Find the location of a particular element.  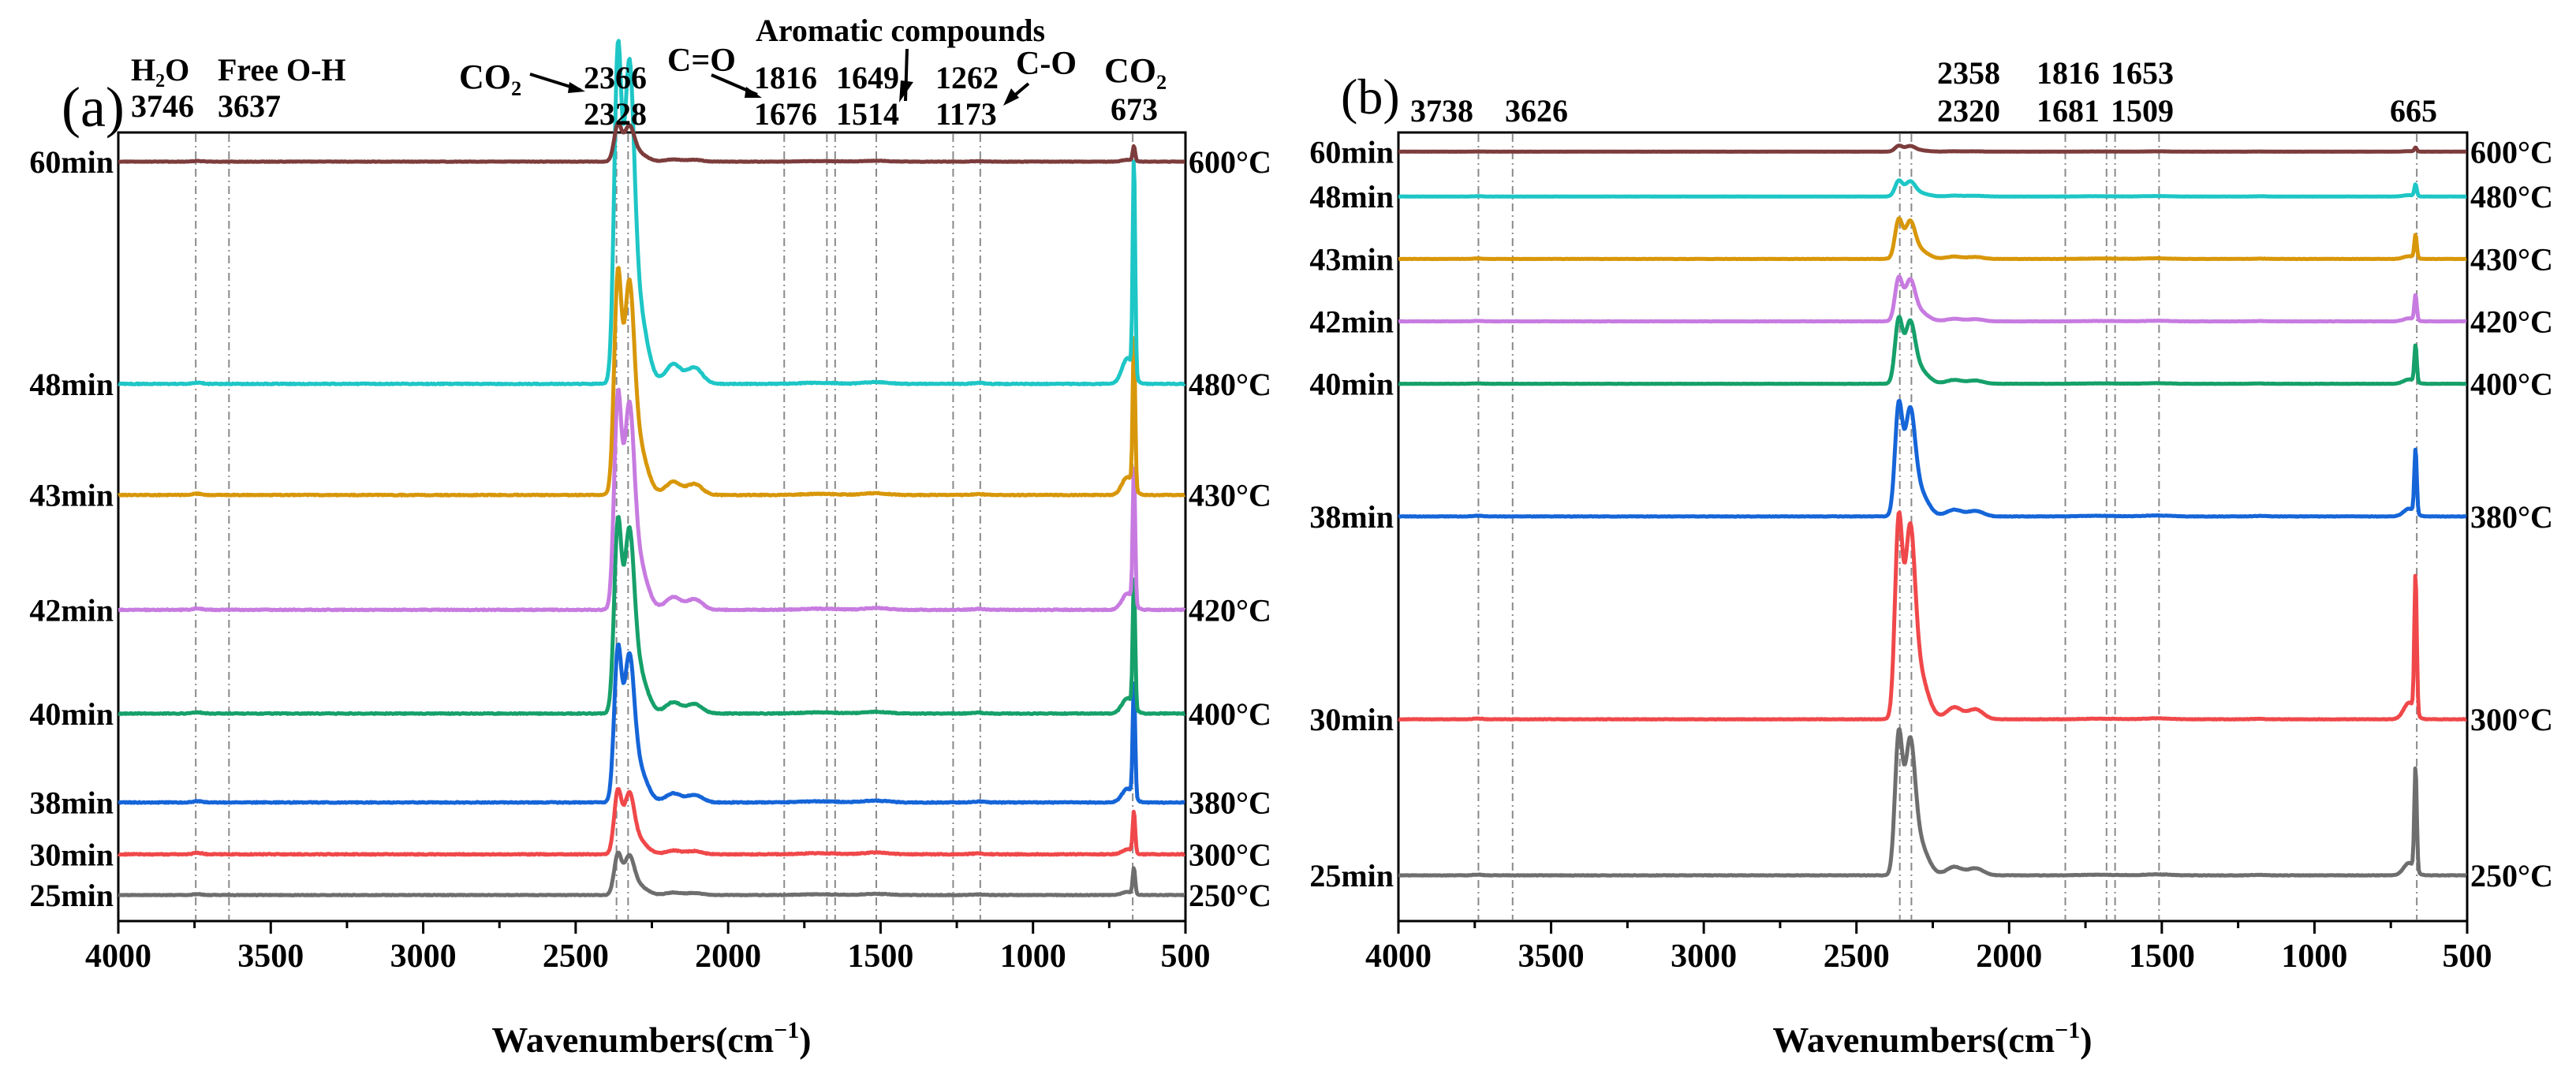

annotation-2358: 2358 is located at coordinates (1968, 73).